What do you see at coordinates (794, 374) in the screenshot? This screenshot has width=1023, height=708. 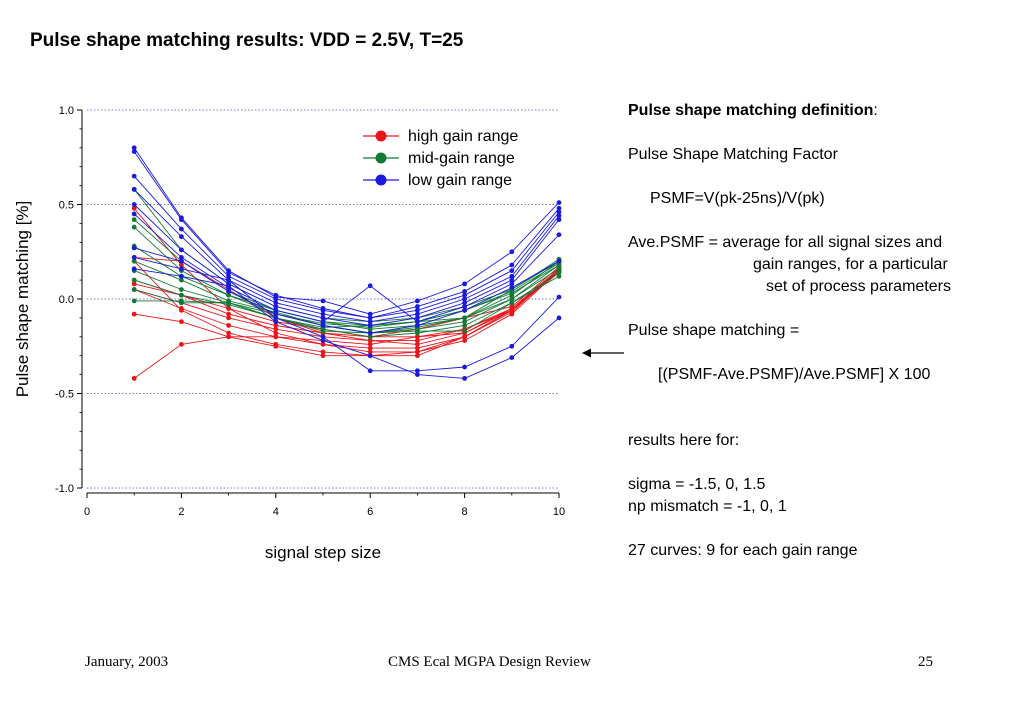 I see `psm-formula: [(PSMF-Ave.PSMF)/Ave.PSMF] X 100` at bounding box center [794, 374].